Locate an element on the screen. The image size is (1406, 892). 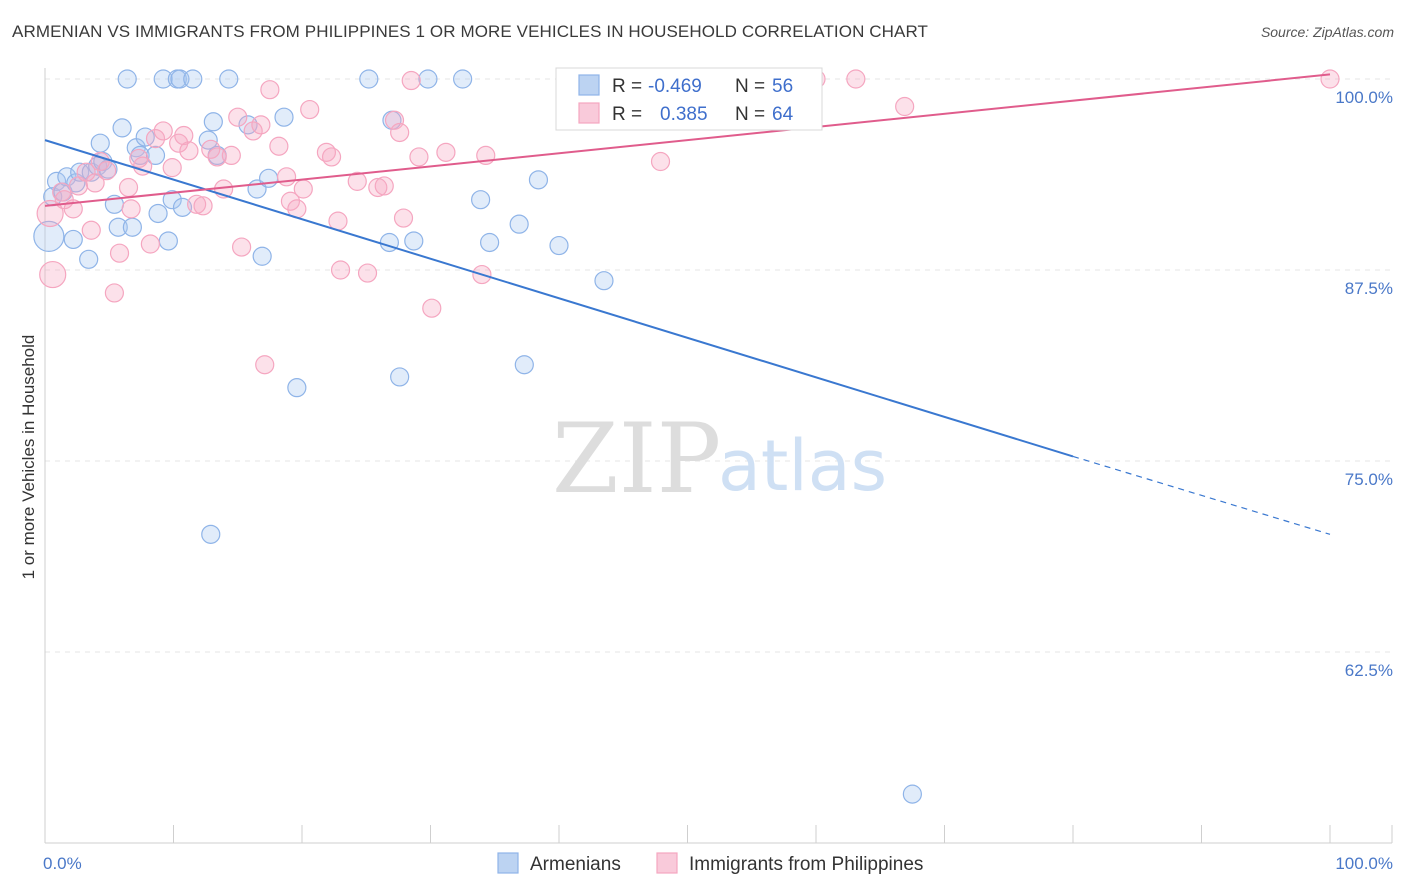
y-tick-label-3: 62.5% is located at coordinates (1369, 670).